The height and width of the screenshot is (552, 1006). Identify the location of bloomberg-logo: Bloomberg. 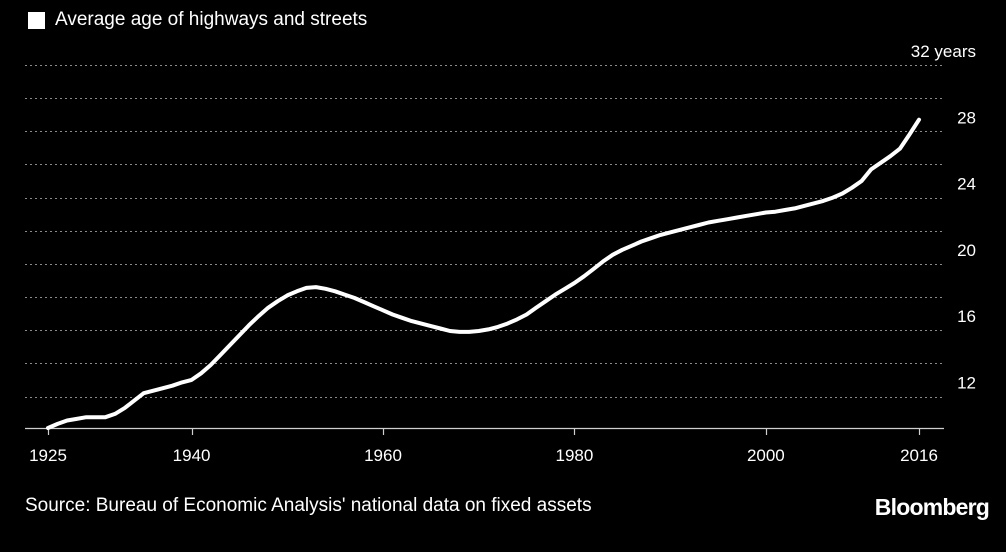
(932, 507).